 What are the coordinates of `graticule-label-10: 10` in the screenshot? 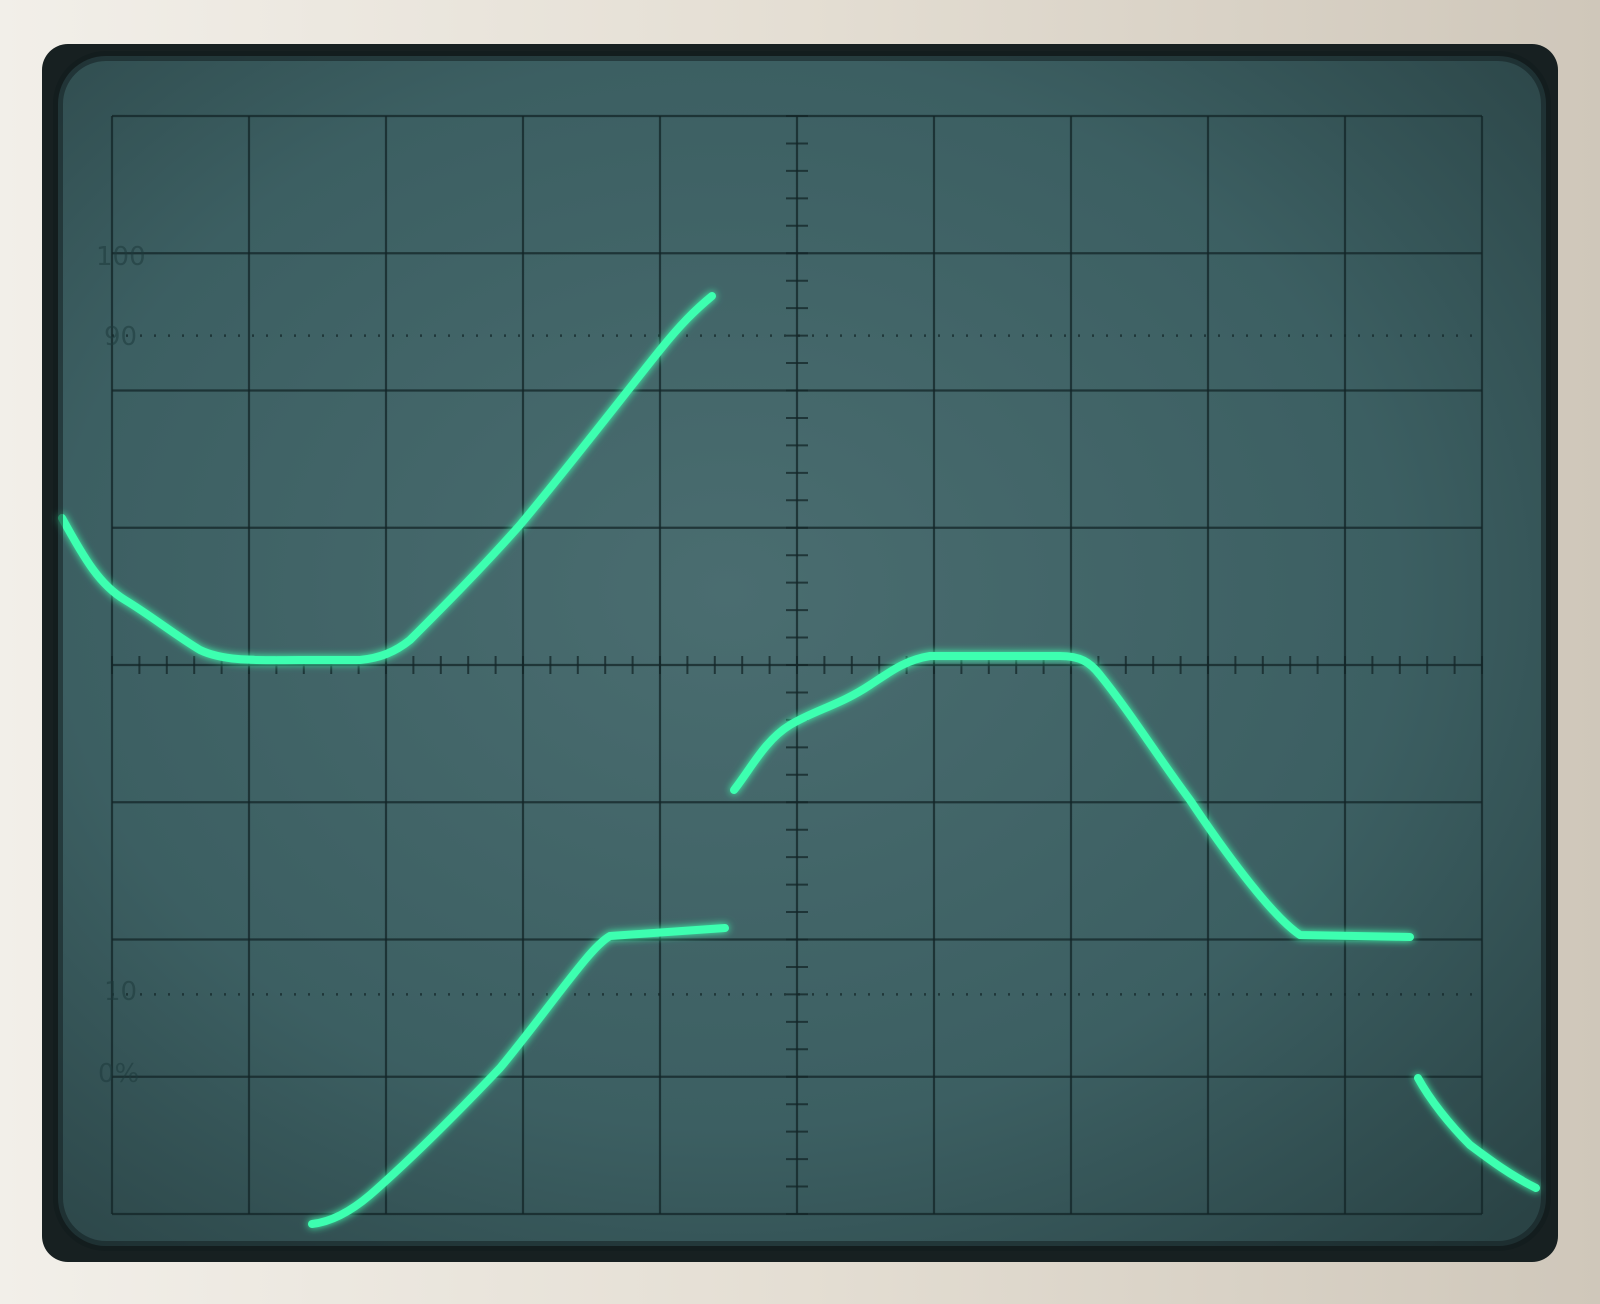 It's located at (120, 992).